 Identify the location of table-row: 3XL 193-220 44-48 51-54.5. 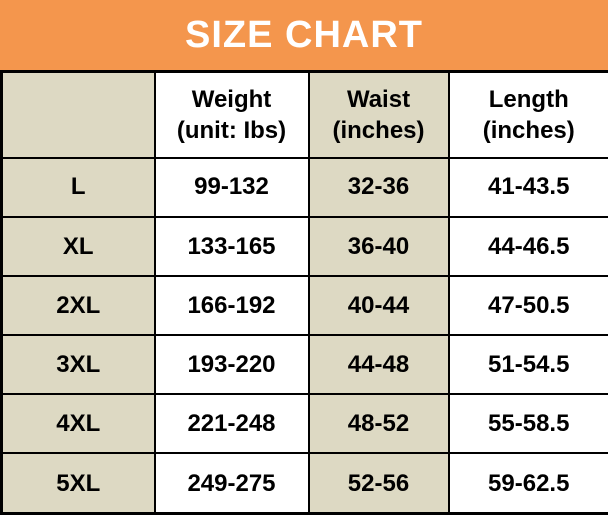
(304, 365).